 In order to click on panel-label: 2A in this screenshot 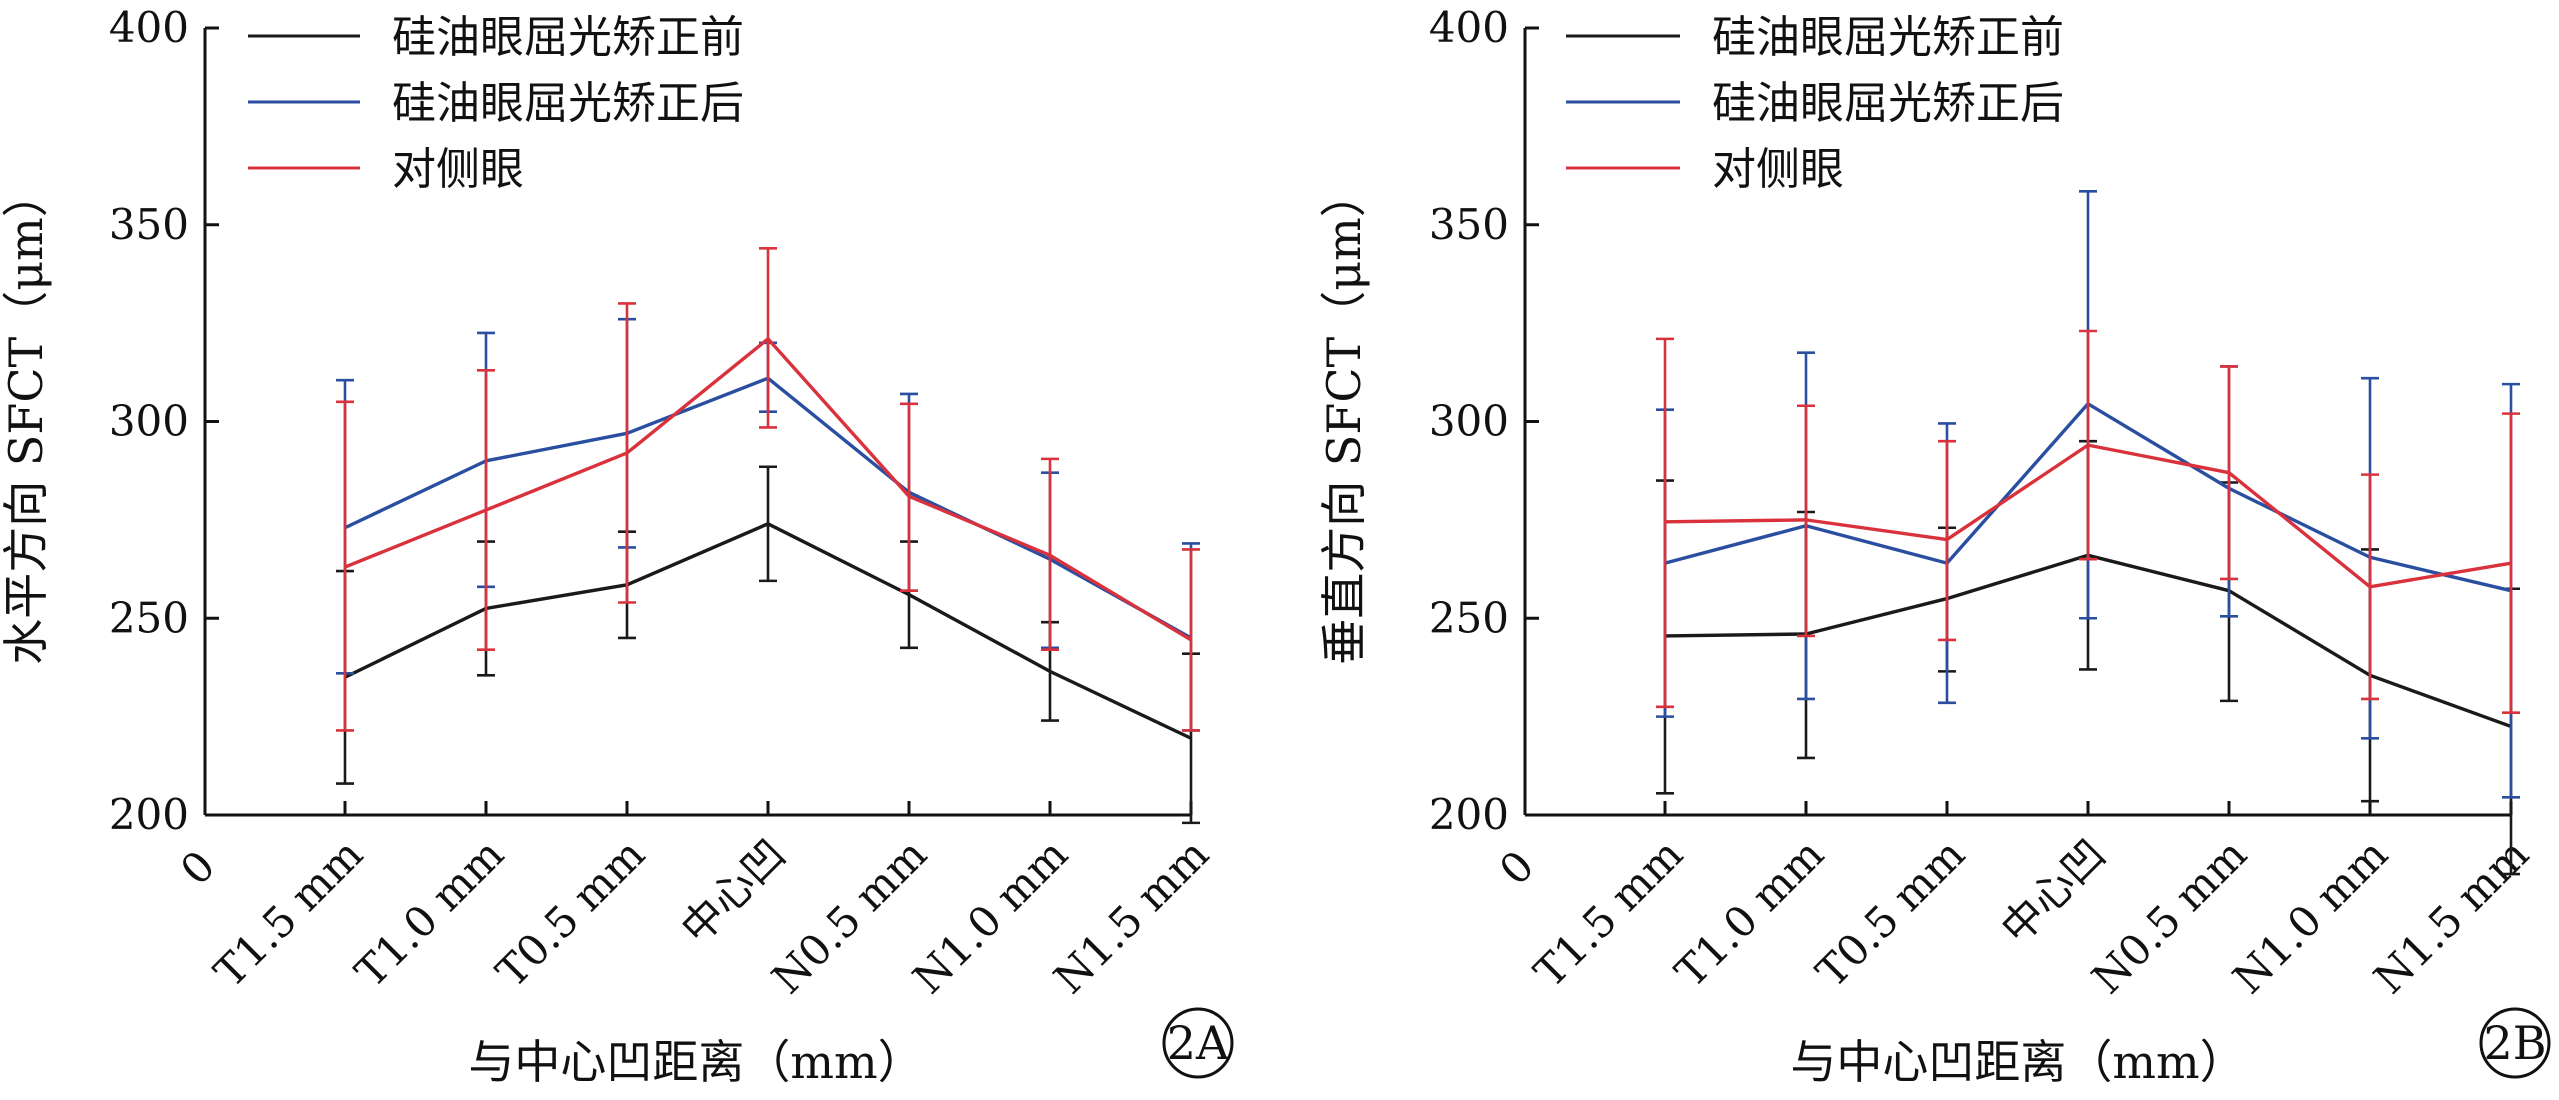, I will do `click(1198, 1043)`.